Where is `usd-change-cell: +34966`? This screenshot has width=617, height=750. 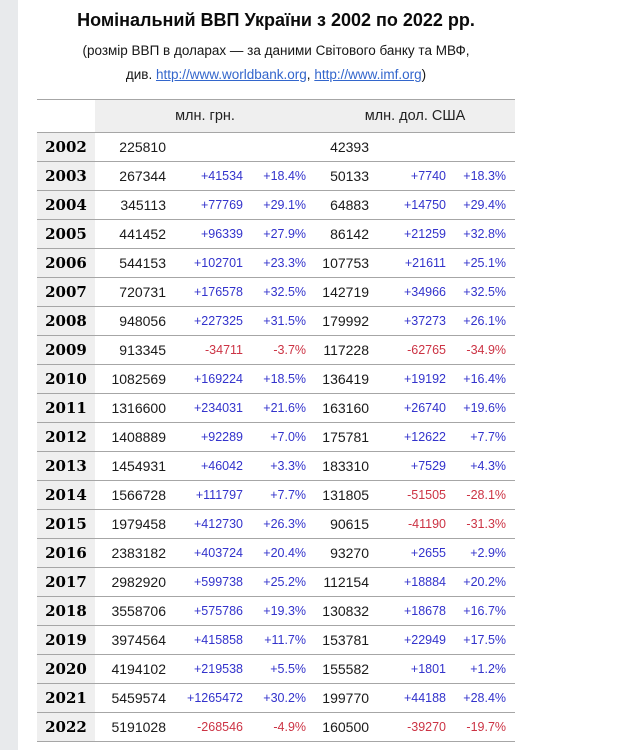
usd-change-cell: +34966 is located at coordinates (417, 292).